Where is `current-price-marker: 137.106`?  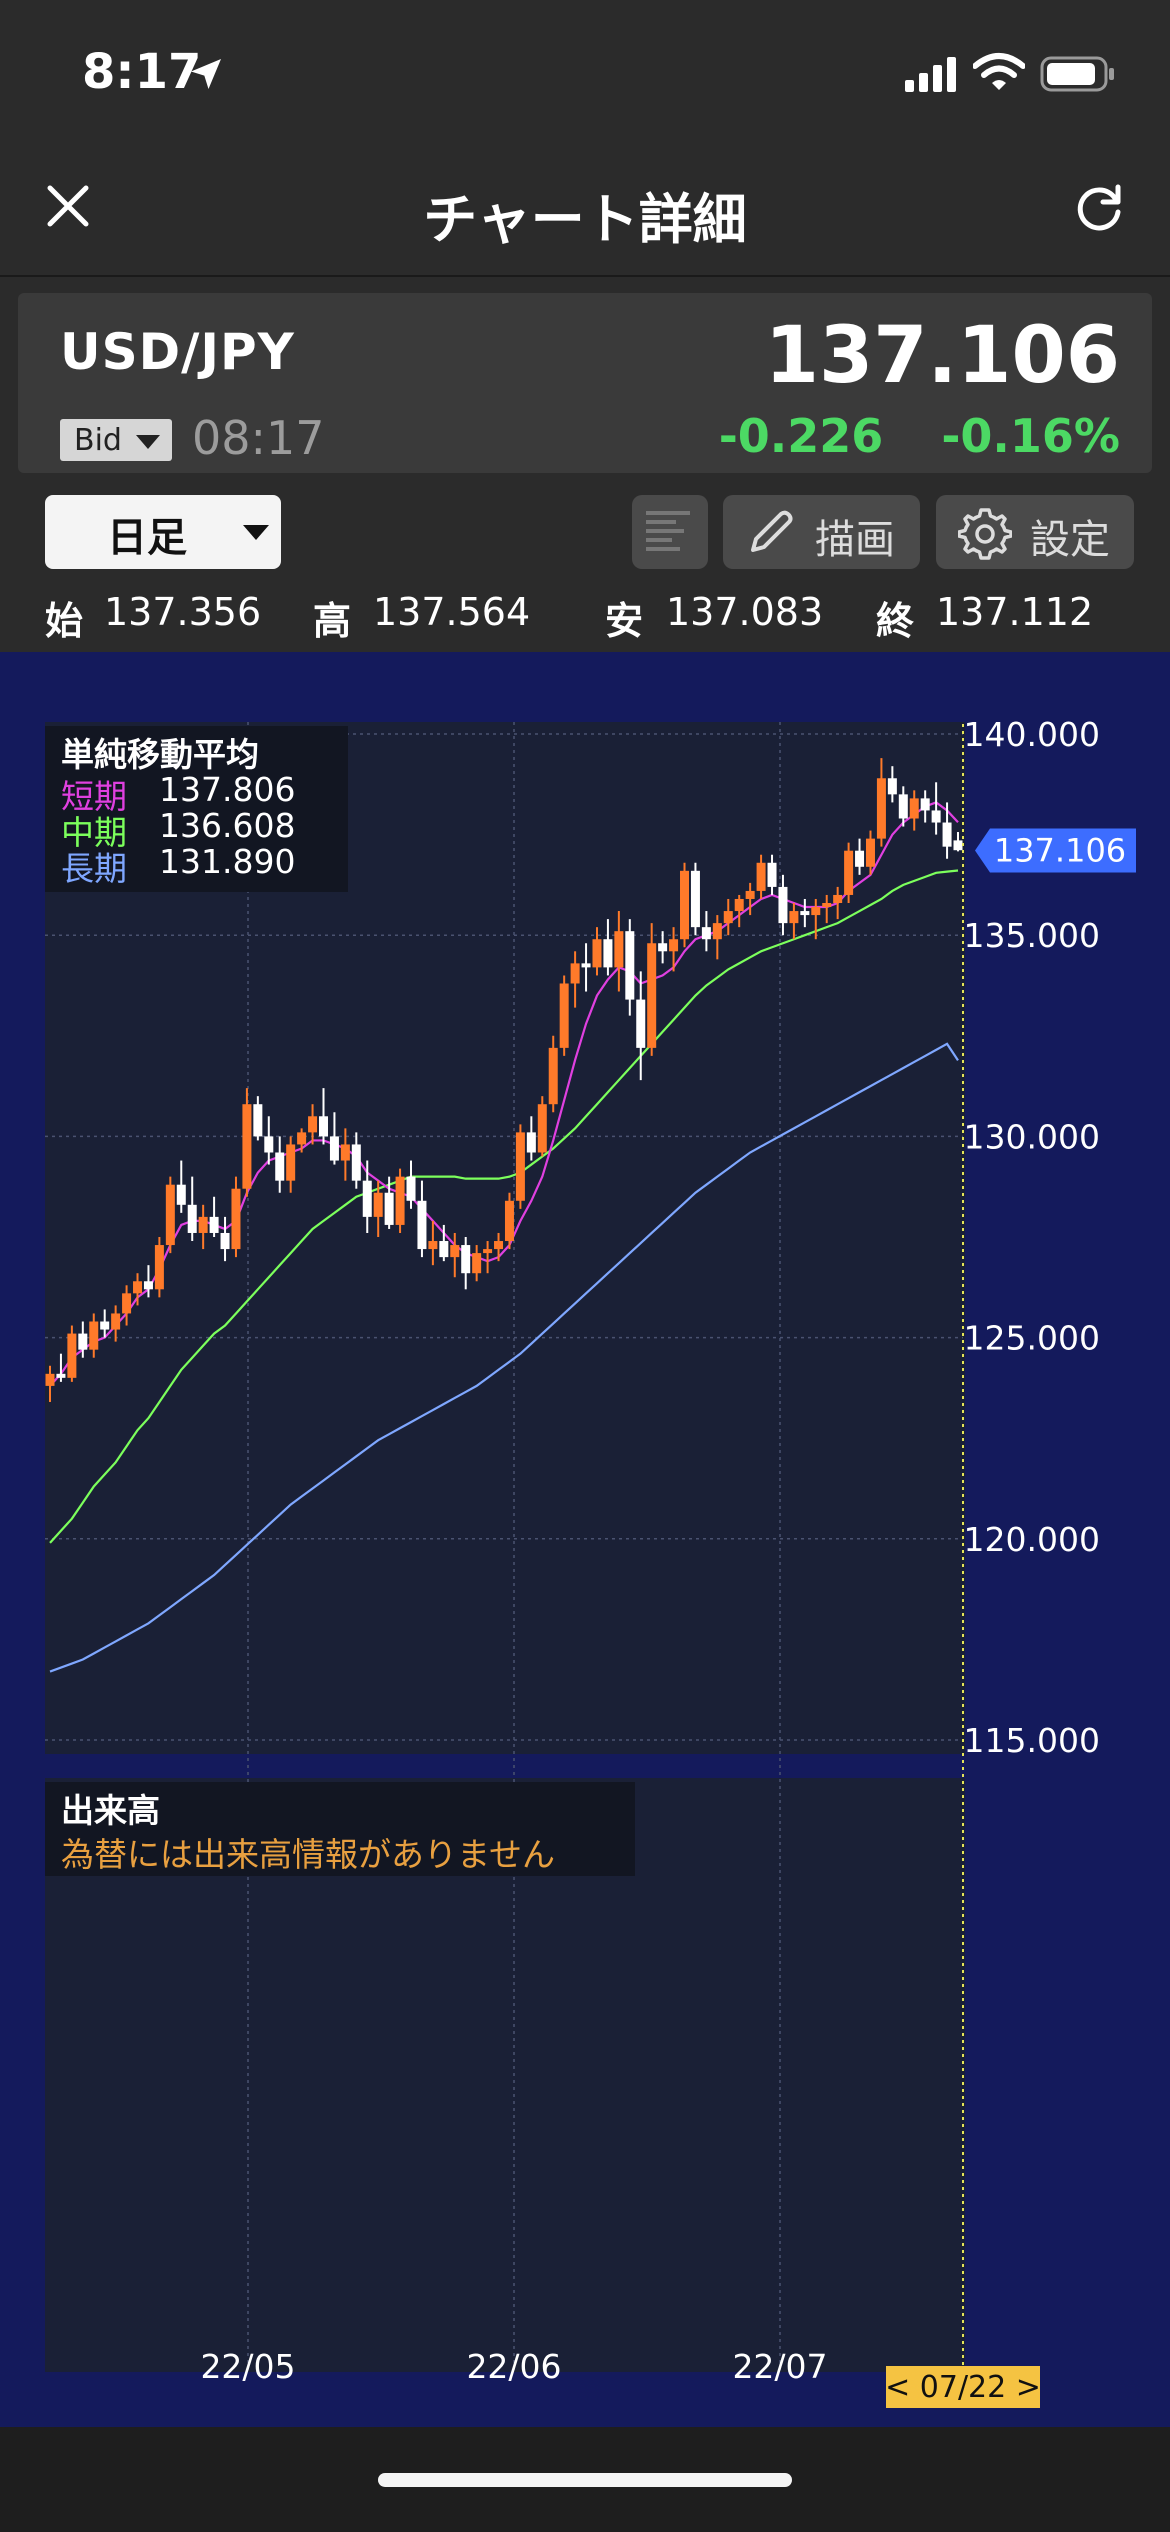
current-price-marker: 137.106 is located at coordinates (1055, 850).